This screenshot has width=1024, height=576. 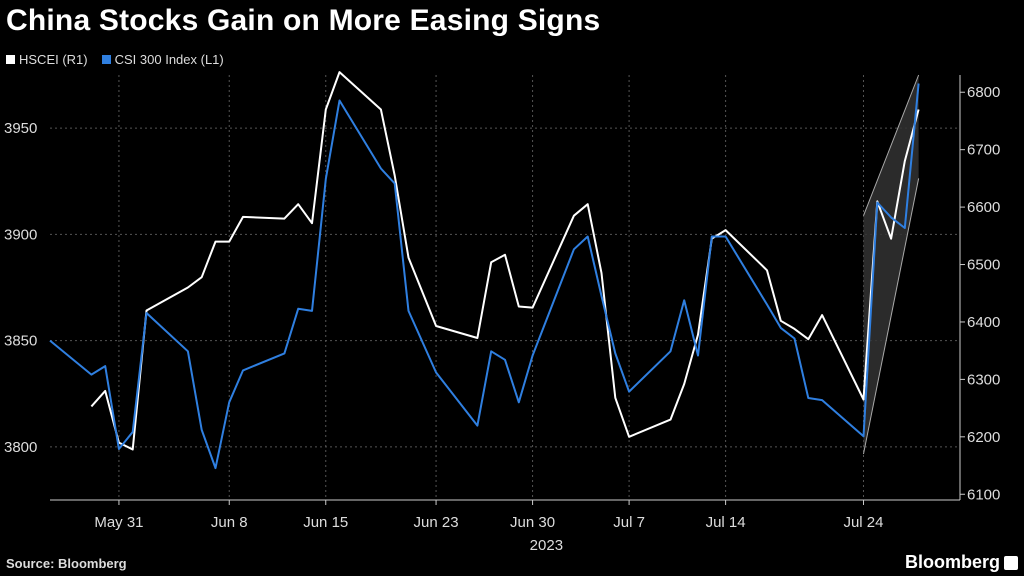 I want to click on brand-label: Bloomberg, so click(x=952, y=562).